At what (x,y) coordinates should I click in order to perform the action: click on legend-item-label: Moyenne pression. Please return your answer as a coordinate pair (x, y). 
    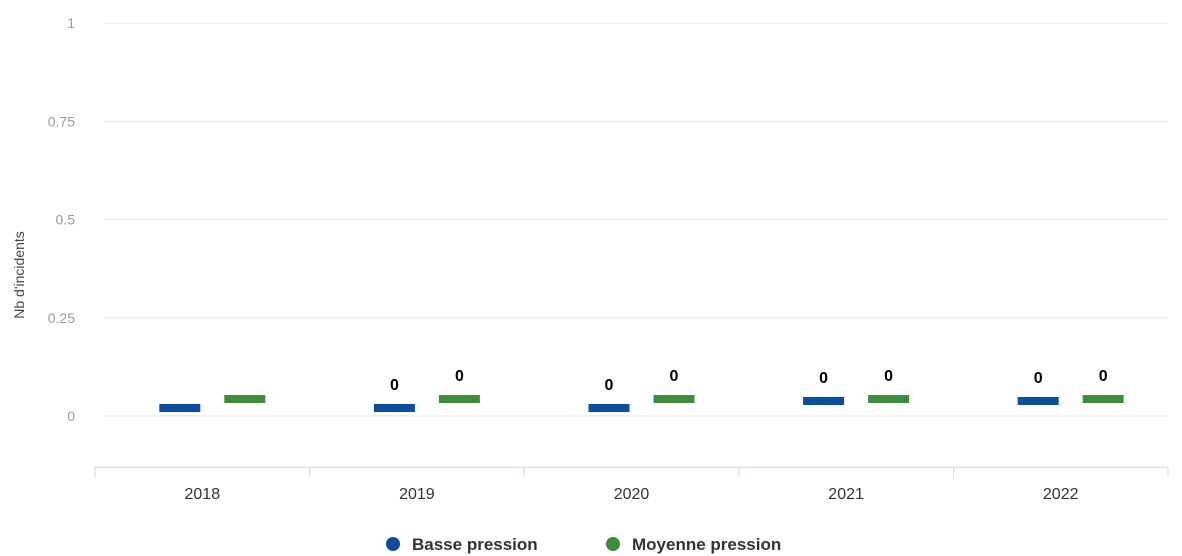
    Looking at the image, I should click on (706, 544).